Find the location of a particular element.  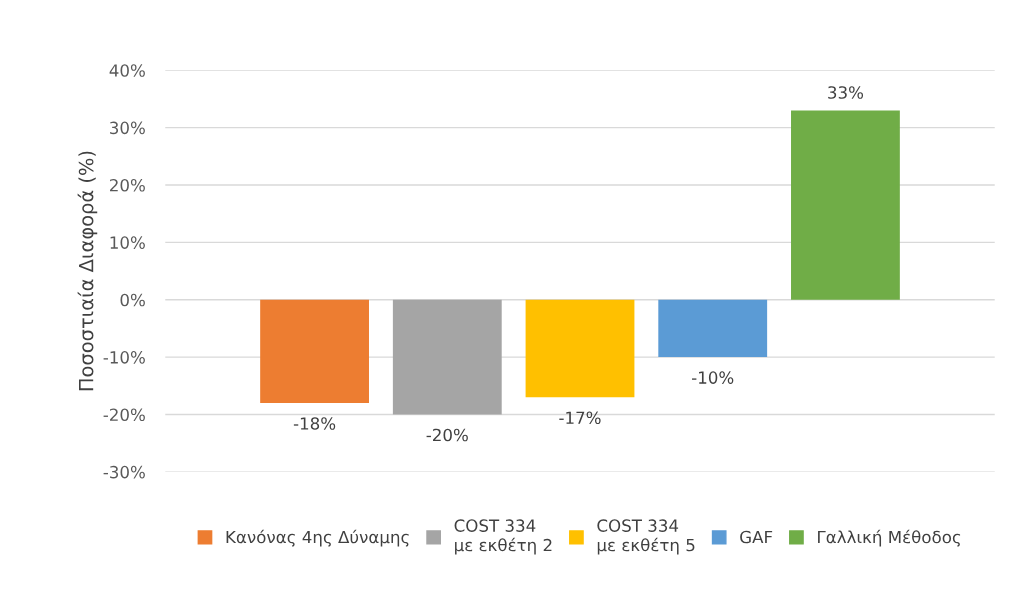

data-label: -17% is located at coordinates (580, 418).